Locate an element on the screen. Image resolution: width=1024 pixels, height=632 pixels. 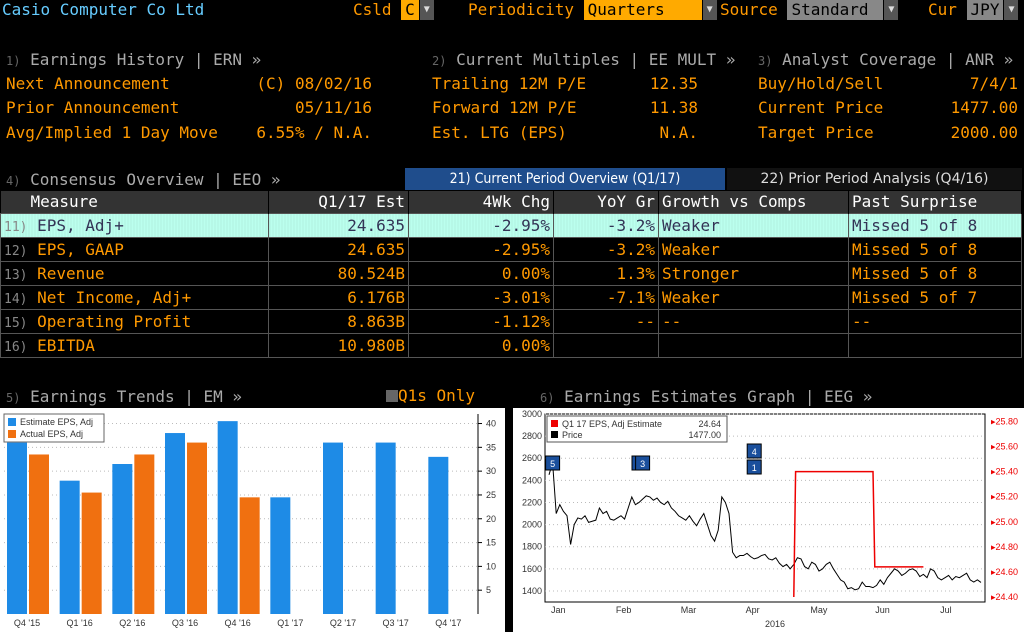
cur-value: JPY is located at coordinates (985, 10).